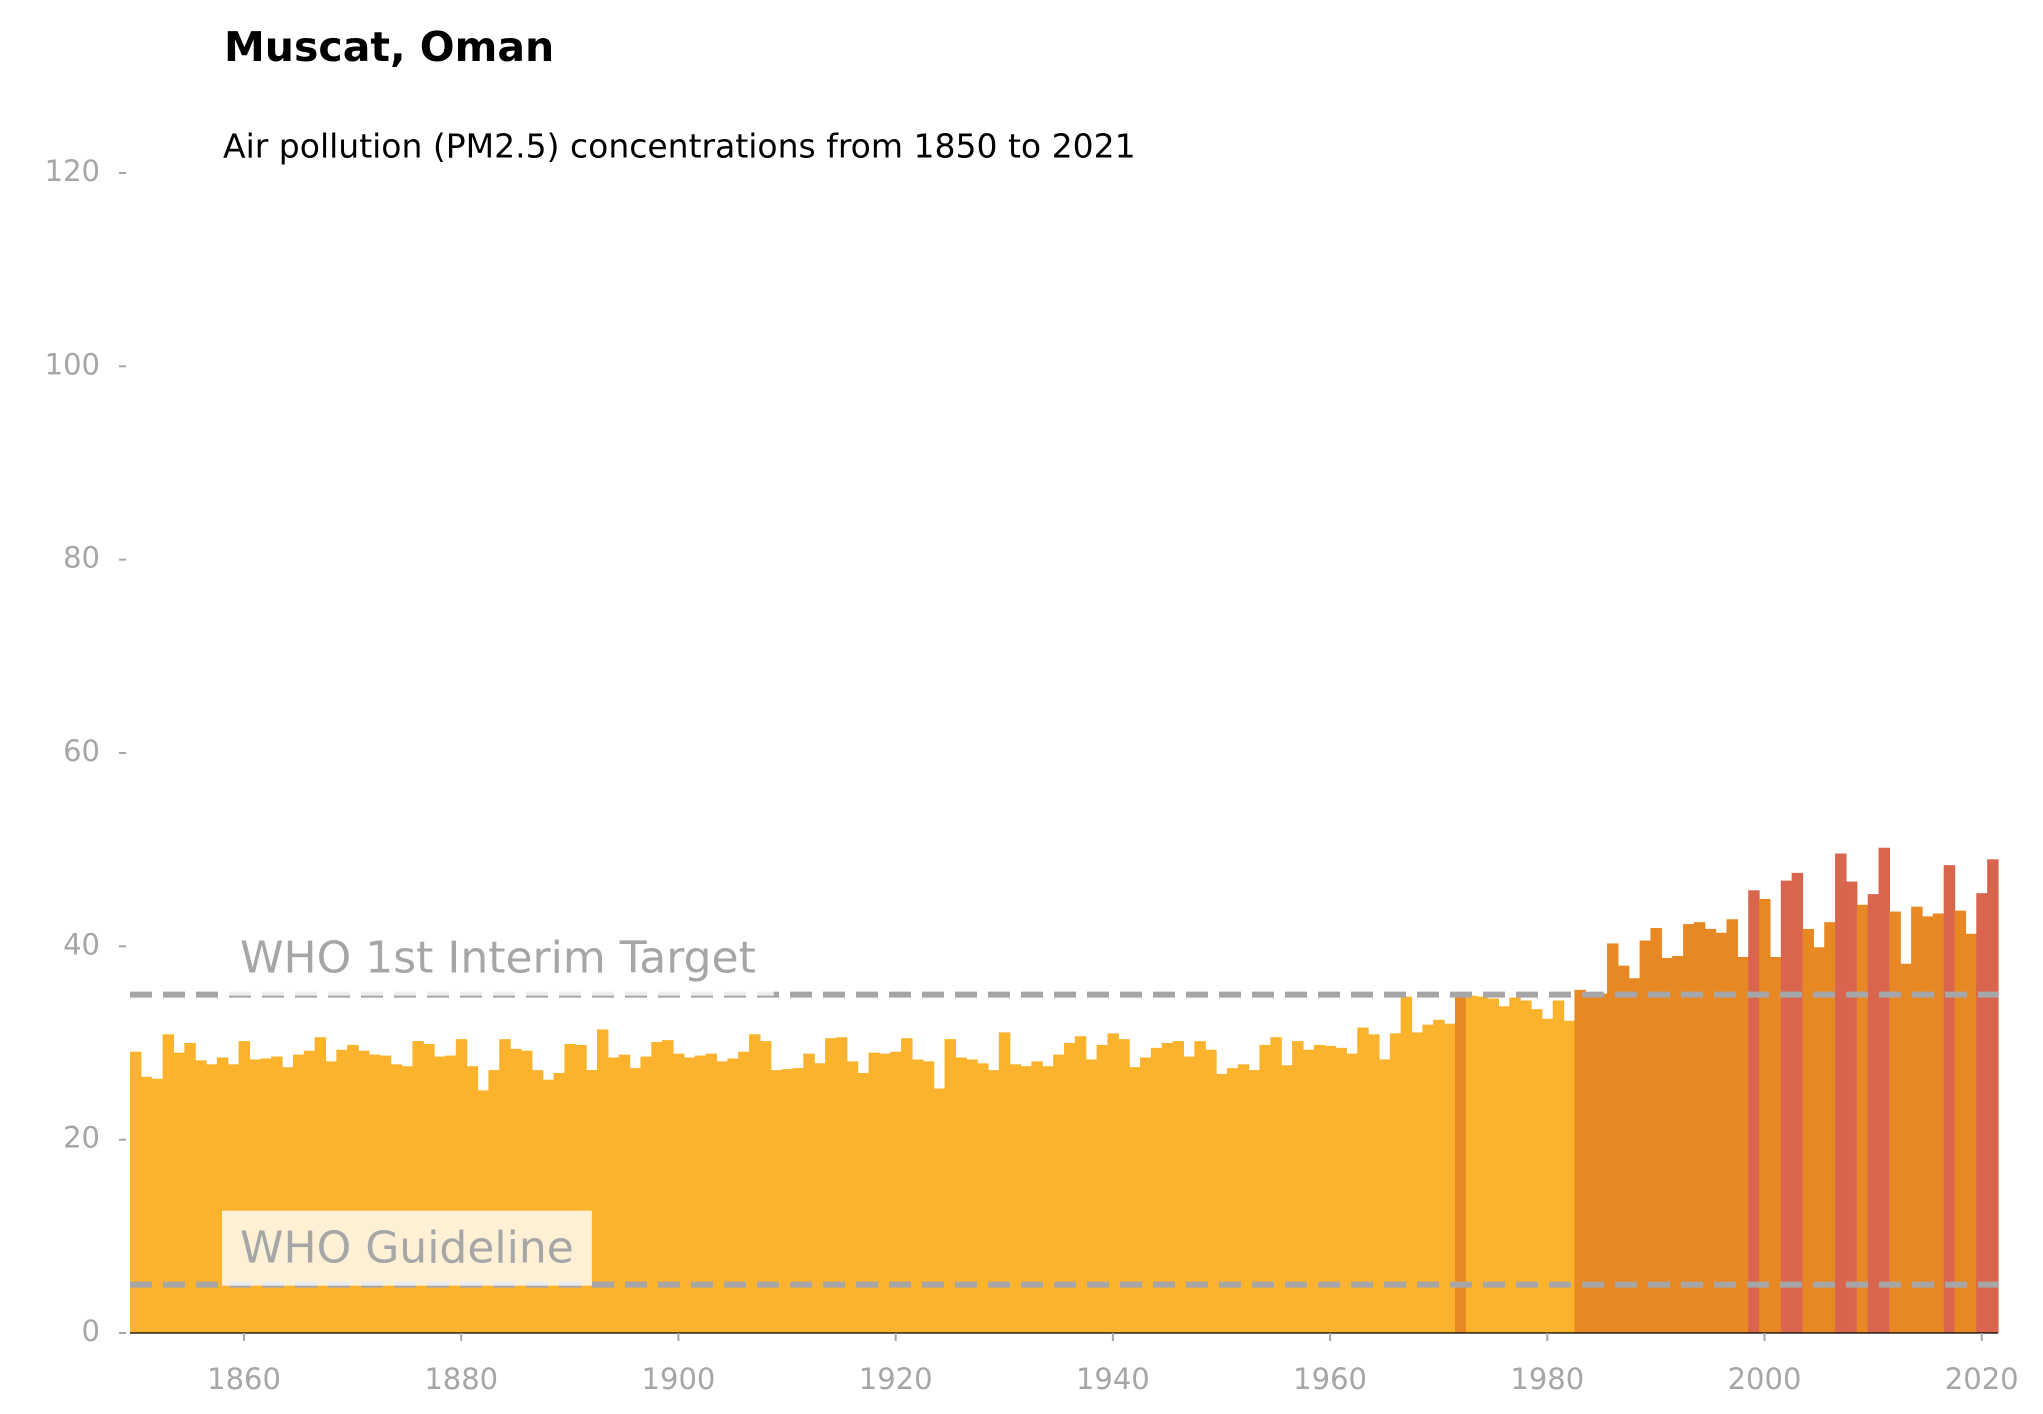 The width and height of the screenshot is (2043, 1414). Describe the element at coordinates (72, 364) in the screenshot. I see `y-tick-label: 100` at that location.